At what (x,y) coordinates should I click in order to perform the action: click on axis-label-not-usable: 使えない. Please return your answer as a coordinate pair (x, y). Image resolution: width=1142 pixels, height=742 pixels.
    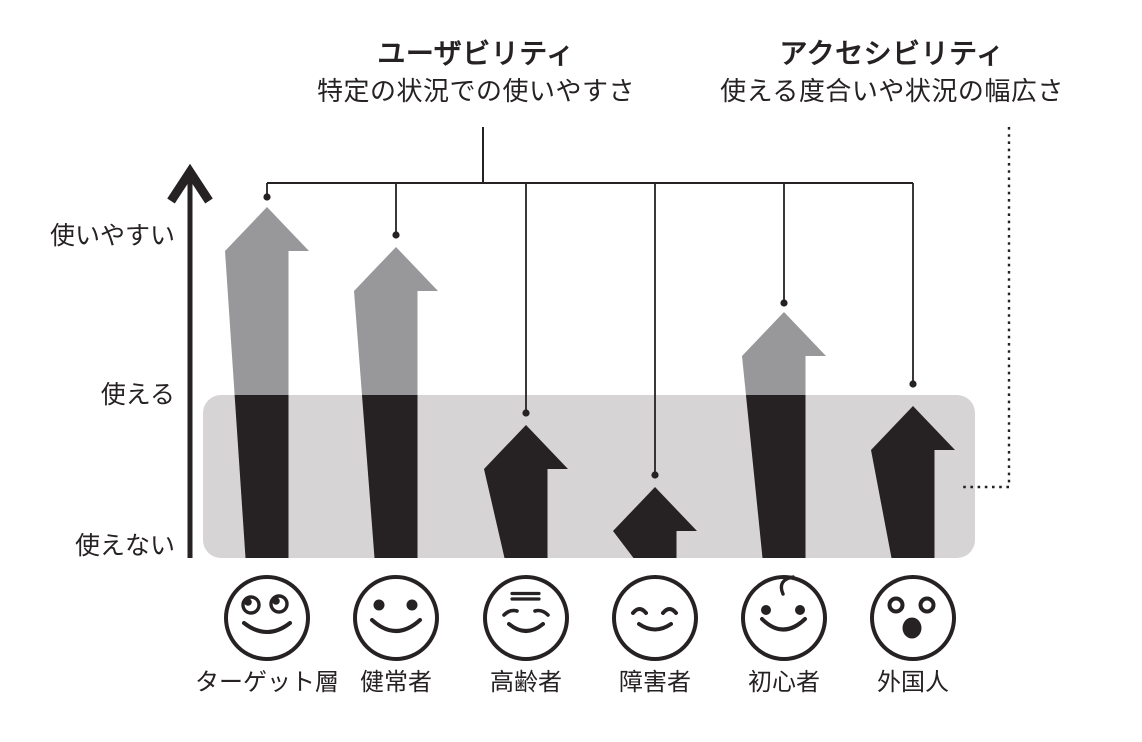
    Looking at the image, I should click on (124, 545).